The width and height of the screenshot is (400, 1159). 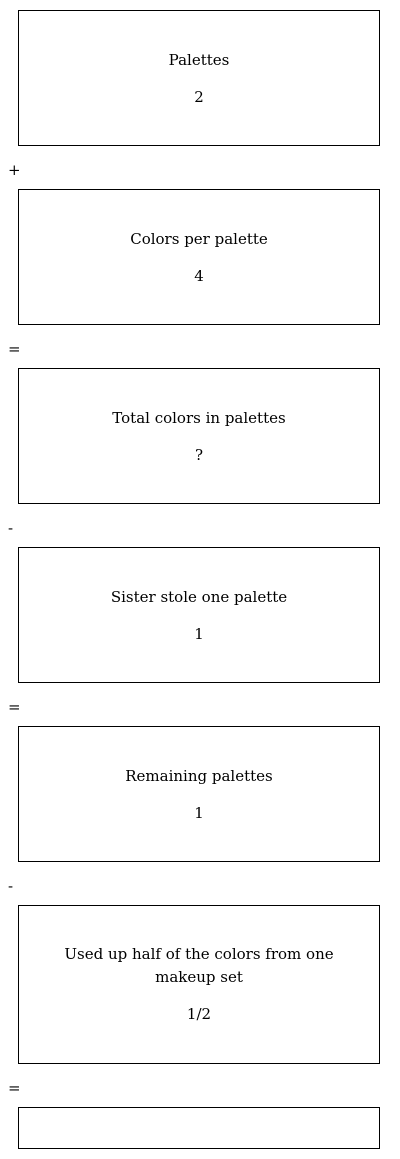 What do you see at coordinates (199, 455) in the screenshot?
I see `step-value: ?` at bounding box center [199, 455].